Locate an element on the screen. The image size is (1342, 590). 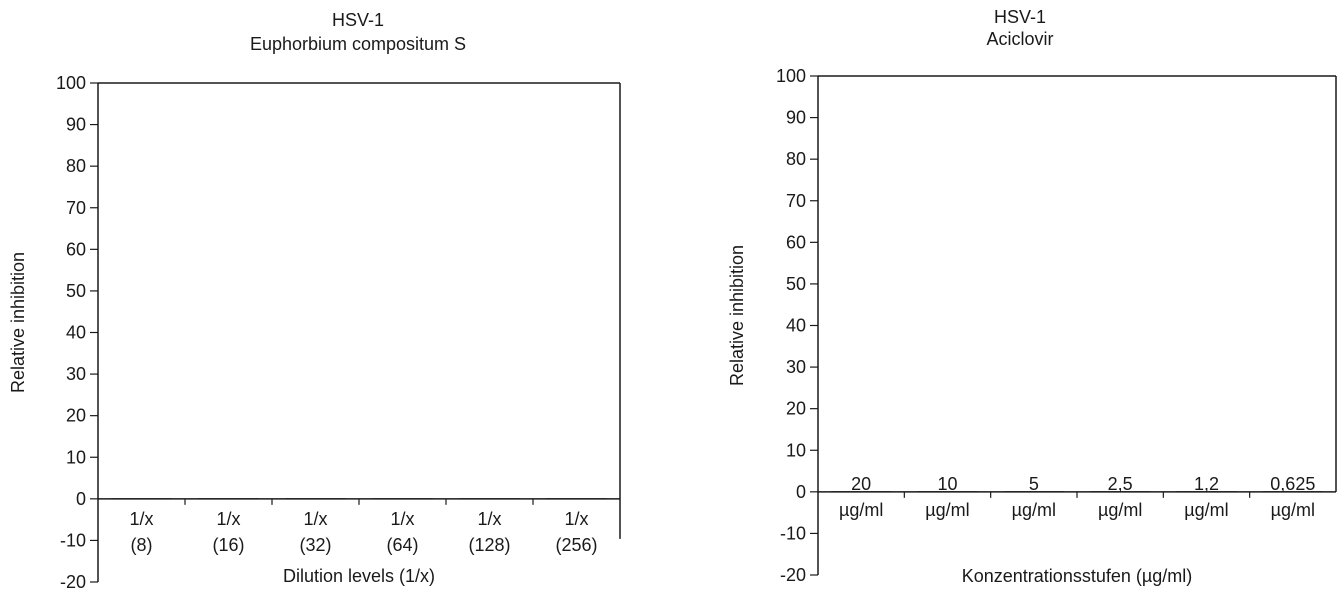
chart1-ytick-label: -20 is located at coordinates (73, 581).